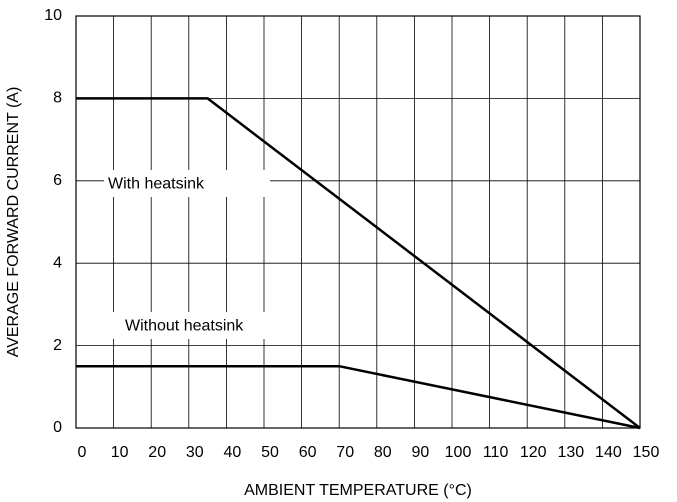 This screenshot has width=677, height=502. What do you see at coordinates (120, 452) in the screenshot?
I see `x-tick-label: 10` at bounding box center [120, 452].